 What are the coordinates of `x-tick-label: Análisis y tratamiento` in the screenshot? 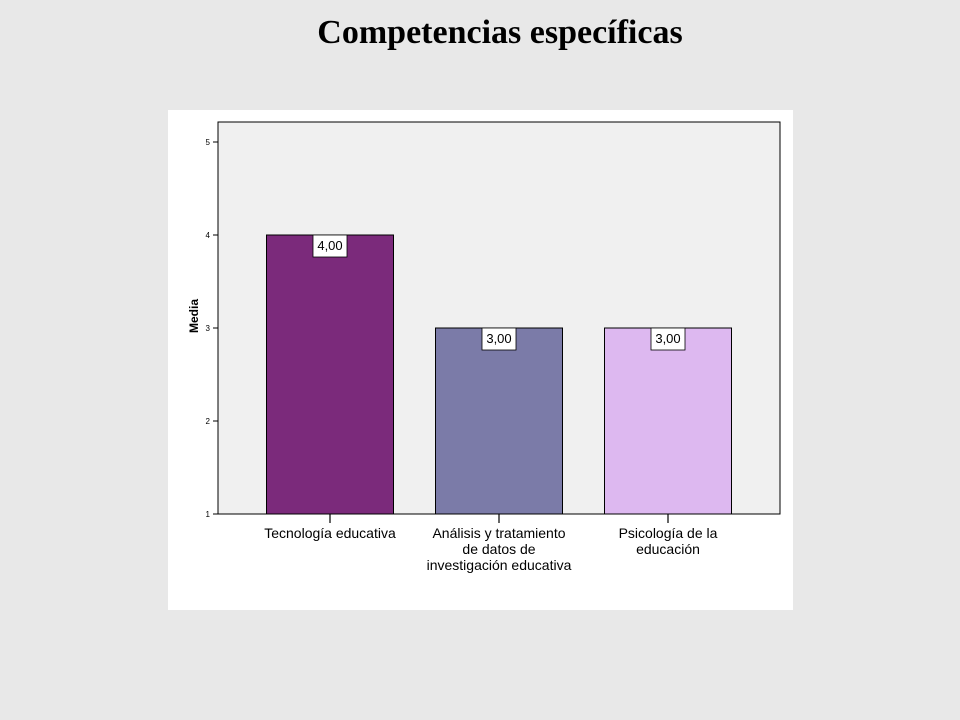 It's located at (498, 533).